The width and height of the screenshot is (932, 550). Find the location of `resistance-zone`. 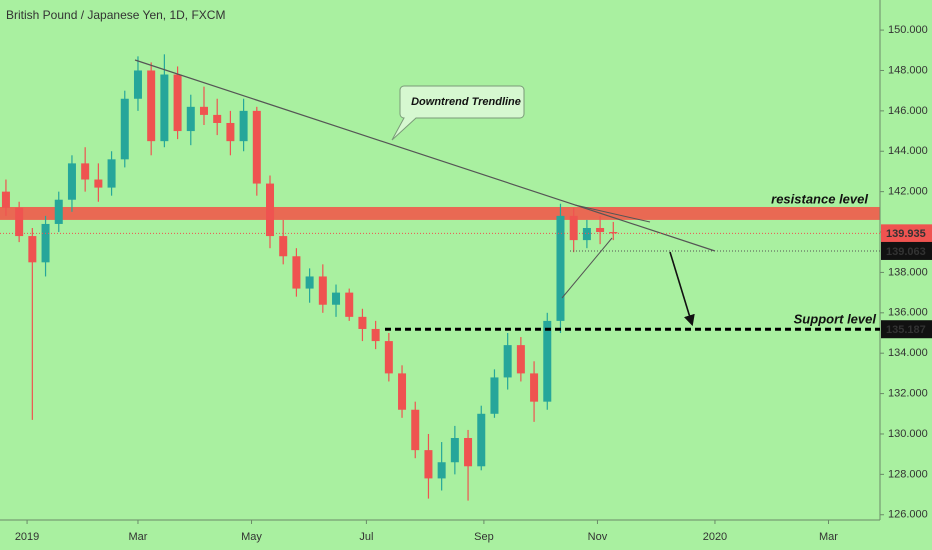

resistance-zone is located at coordinates (440, 213).